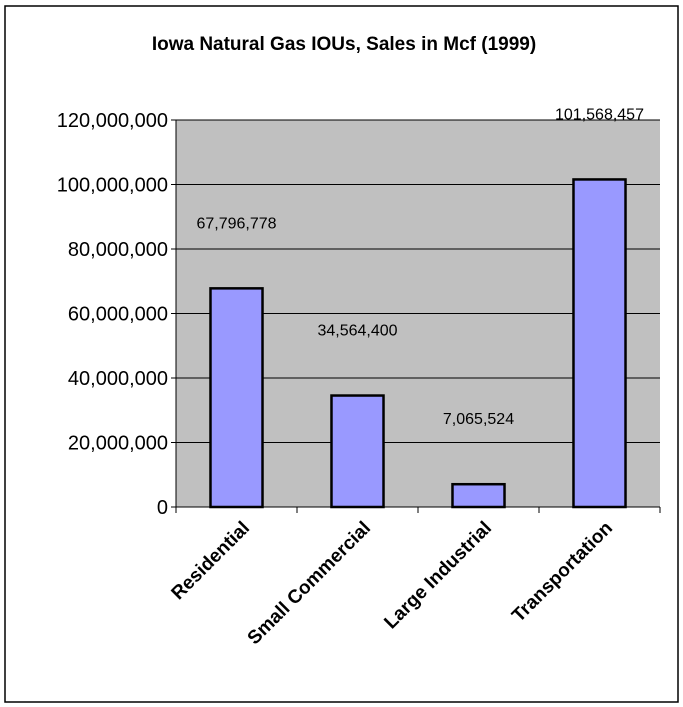 The height and width of the screenshot is (707, 683). Describe the element at coordinates (599, 114) in the screenshot. I see `data-label: 101,568,457` at that location.